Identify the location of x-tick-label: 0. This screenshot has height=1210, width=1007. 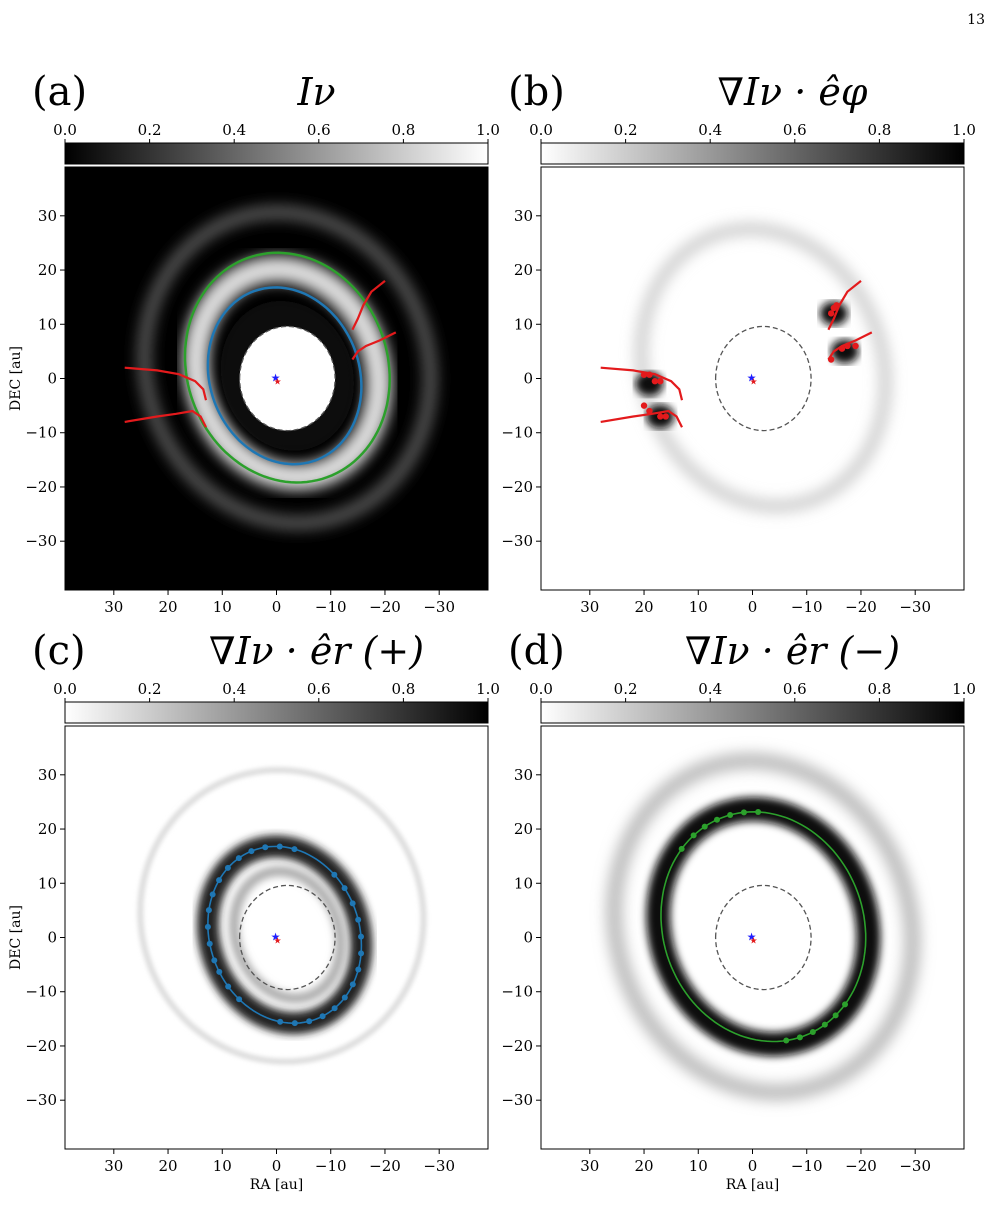
(277, 607).